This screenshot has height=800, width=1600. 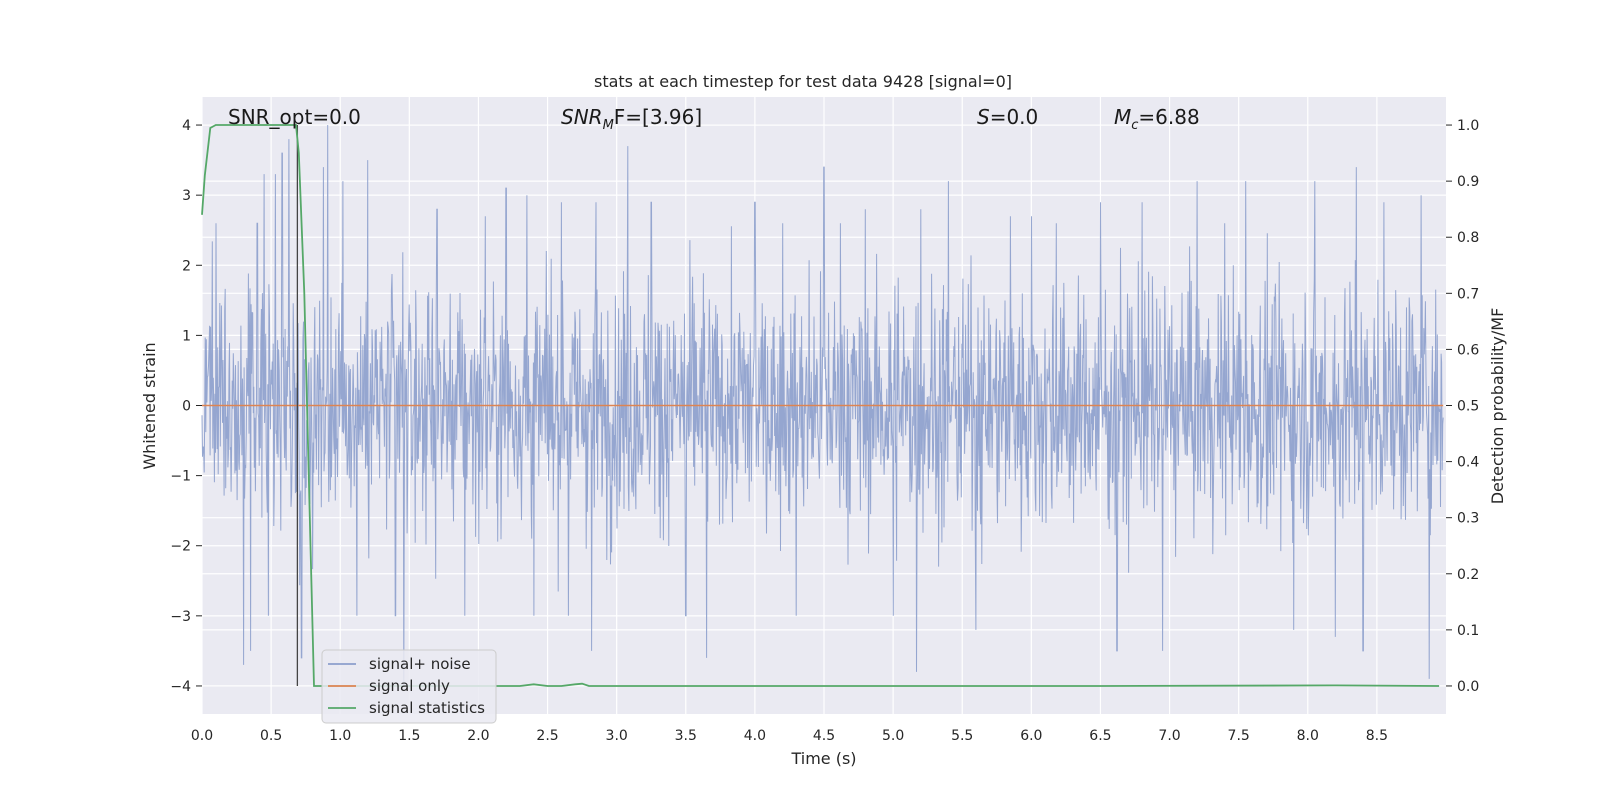 What do you see at coordinates (1168, 117) in the screenshot?
I see `annotation-mc-rest: =6.88` at bounding box center [1168, 117].